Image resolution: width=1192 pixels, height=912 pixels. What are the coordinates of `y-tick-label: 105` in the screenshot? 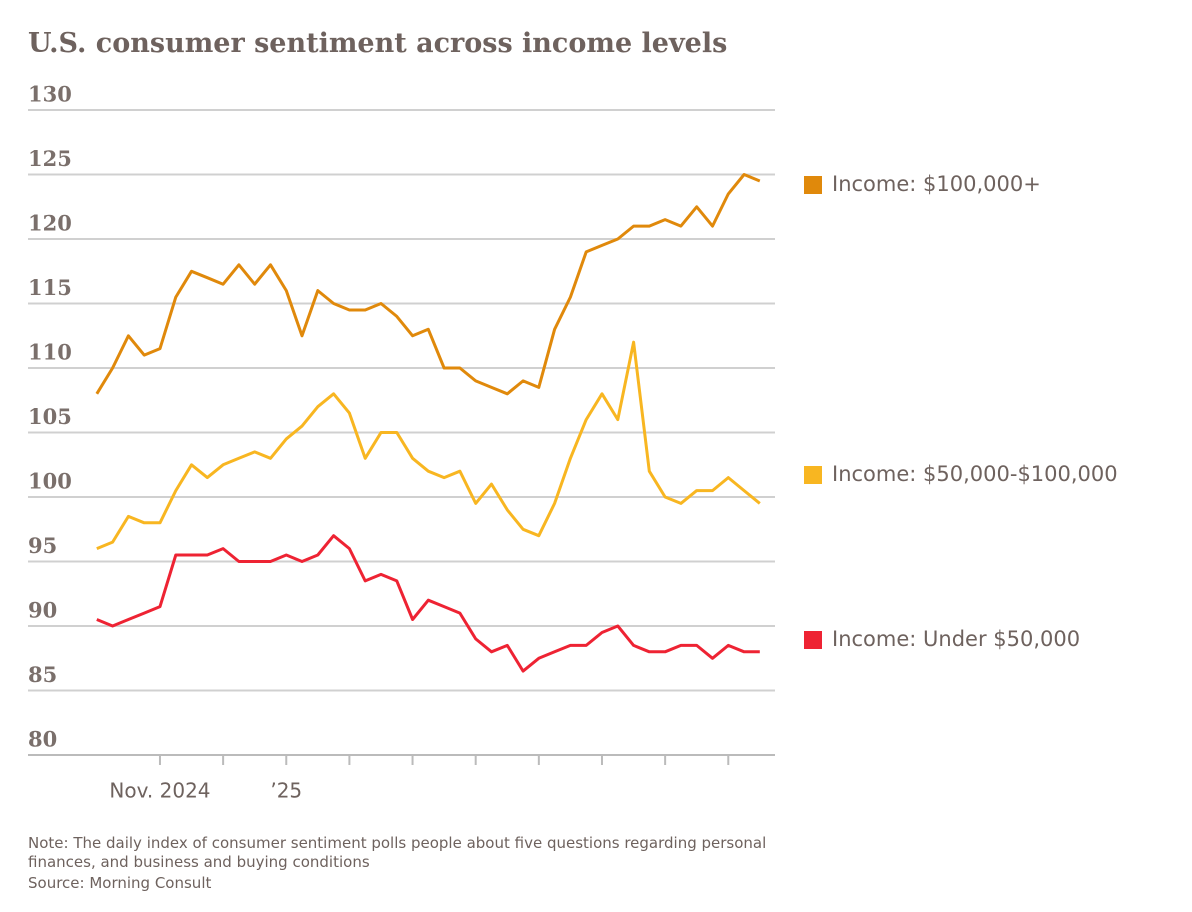 It's located at (50, 416).